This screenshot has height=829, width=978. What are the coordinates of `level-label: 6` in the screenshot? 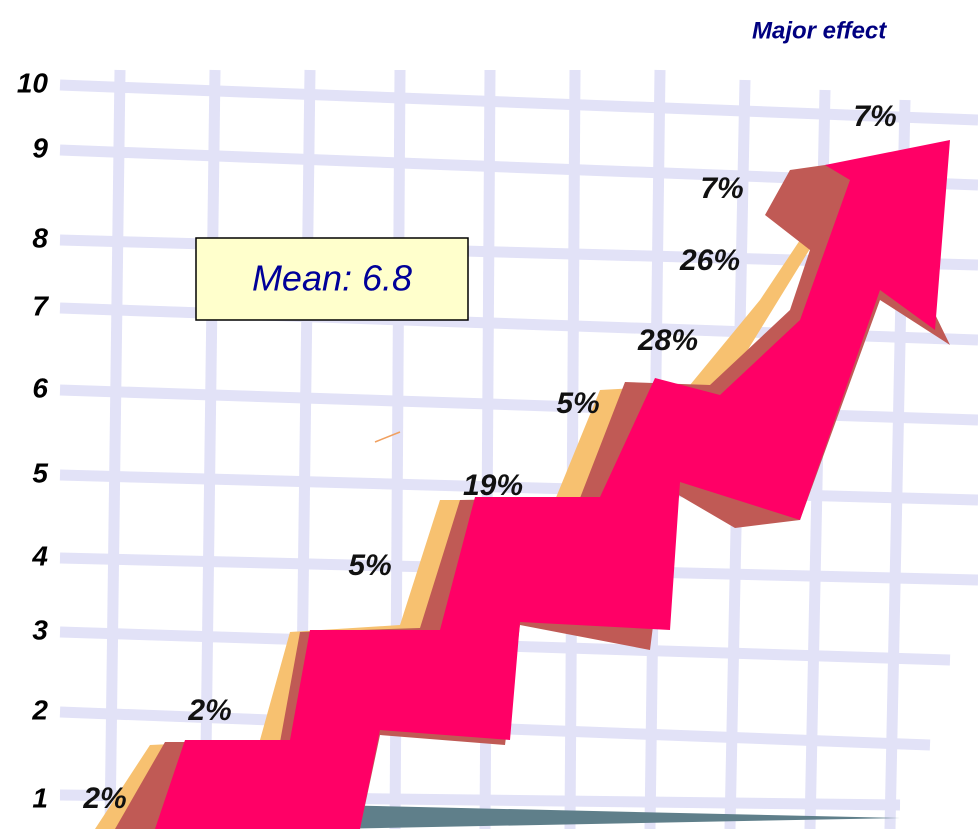 It's located at (40, 387).